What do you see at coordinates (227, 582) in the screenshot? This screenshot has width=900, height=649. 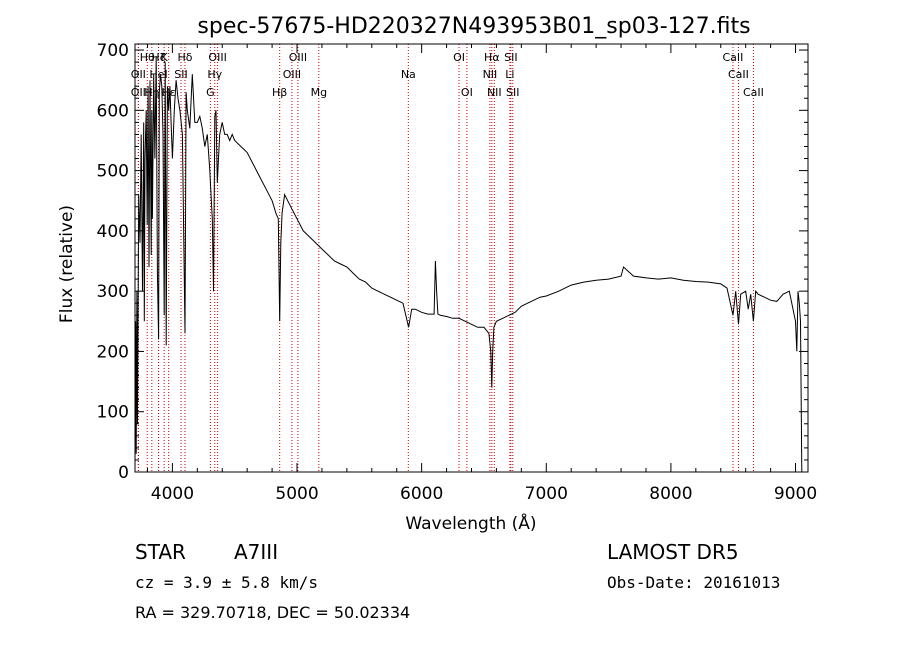 I see `redshift-readout: cz = 3.9 ± 5.8 km/s` at bounding box center [227, 582].